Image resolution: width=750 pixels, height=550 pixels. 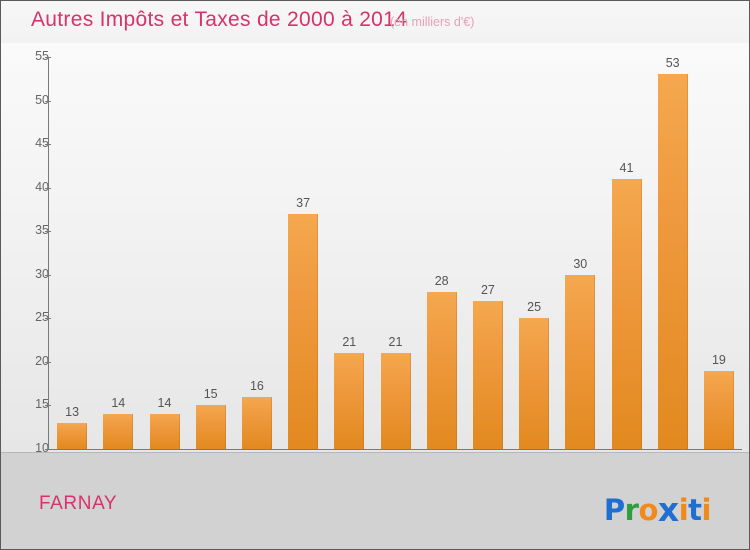 I want to click on bar-value-label: 27, so click(x=487, y=289).